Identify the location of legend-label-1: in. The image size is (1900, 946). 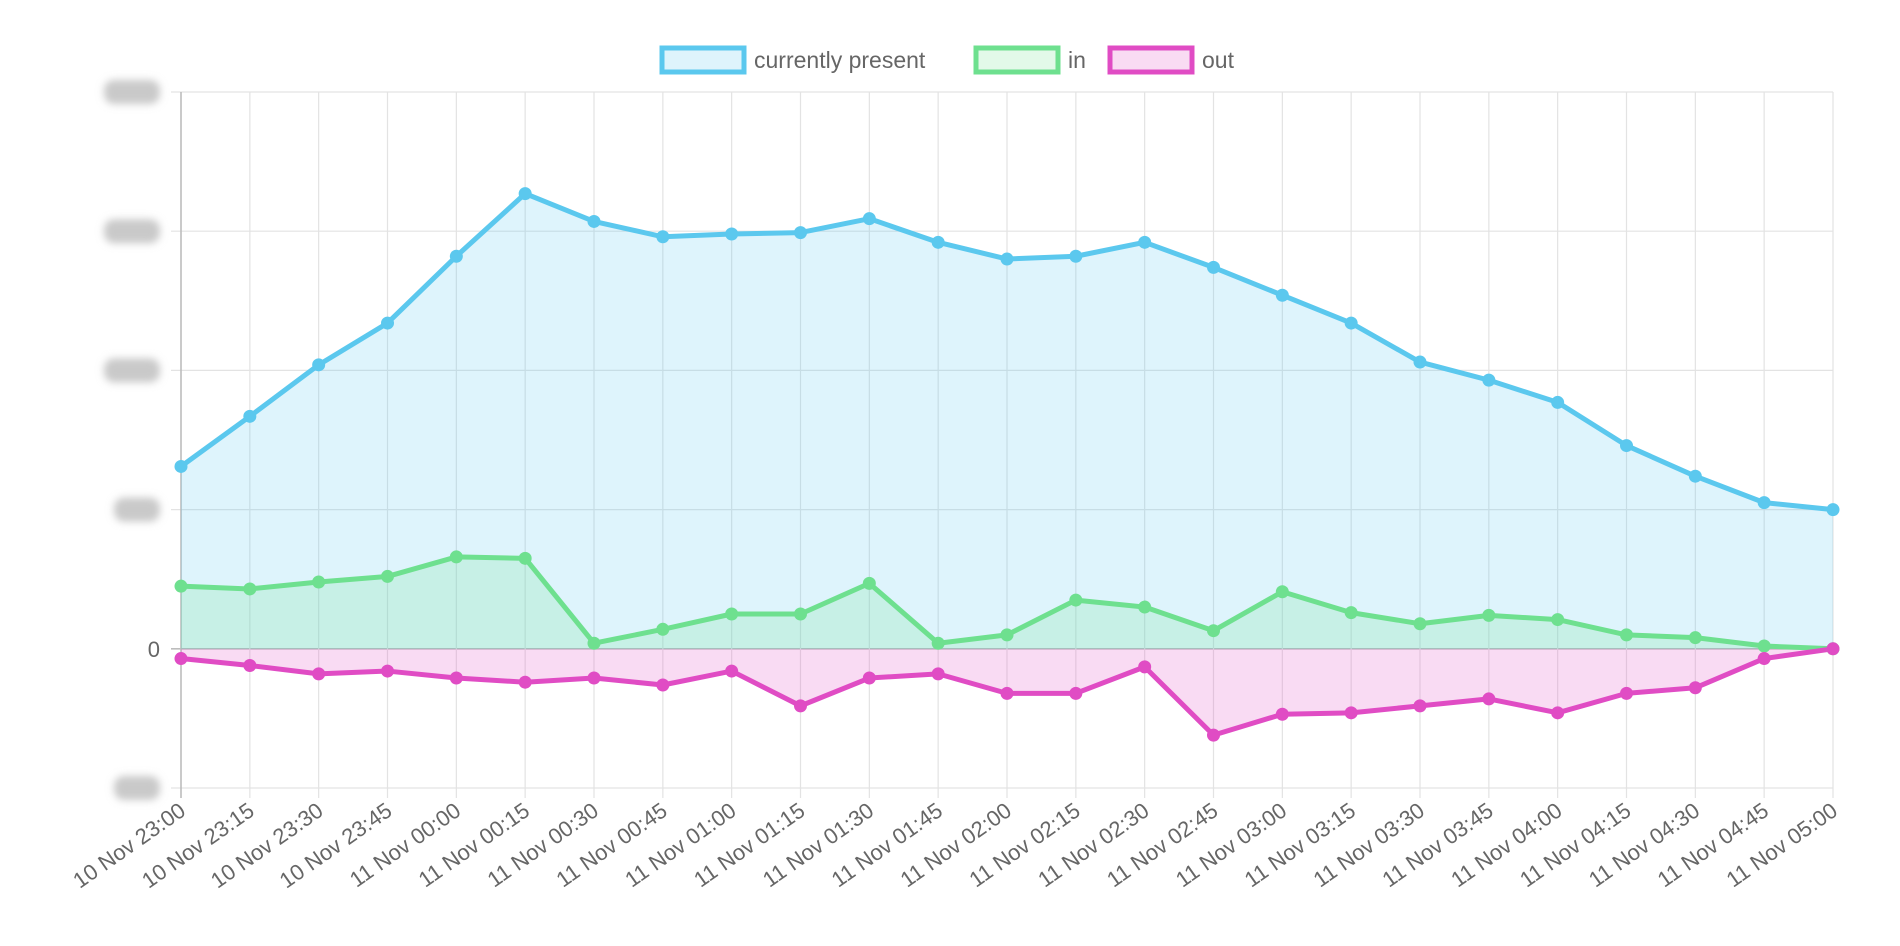
(1077, 60).